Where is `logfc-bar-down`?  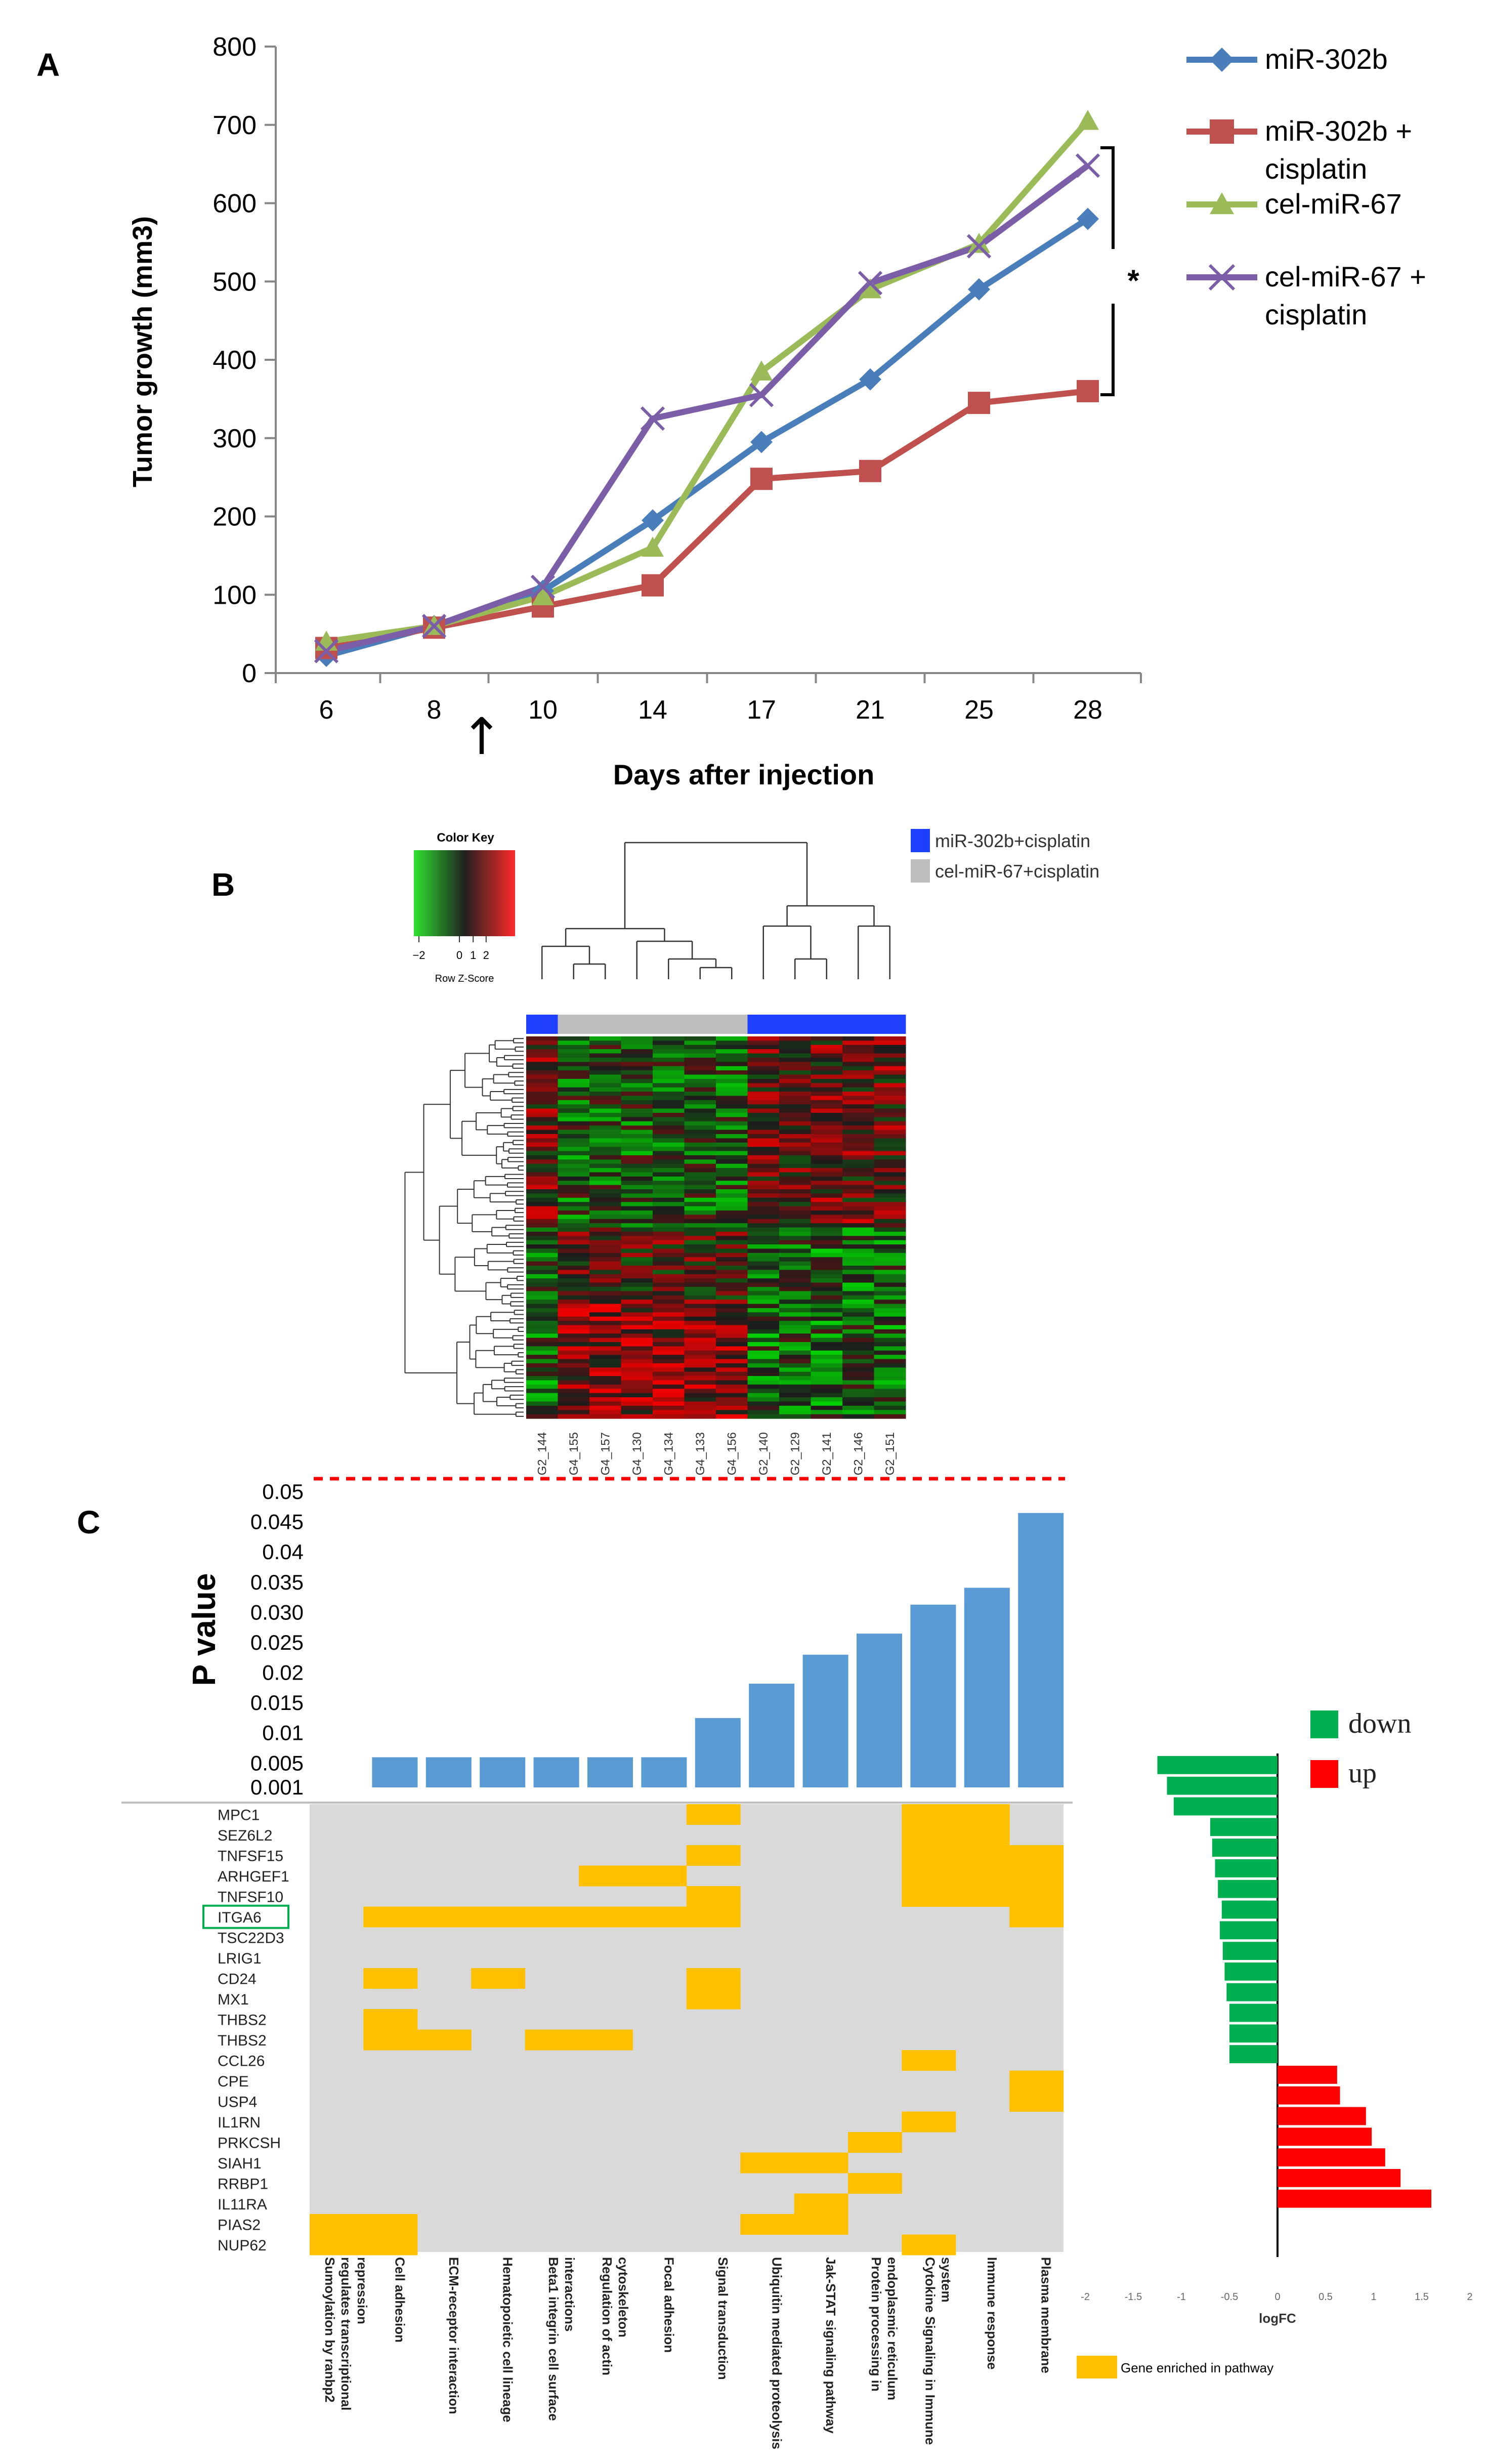 logfc-bar-down is located at coordinates (1250, 1951).